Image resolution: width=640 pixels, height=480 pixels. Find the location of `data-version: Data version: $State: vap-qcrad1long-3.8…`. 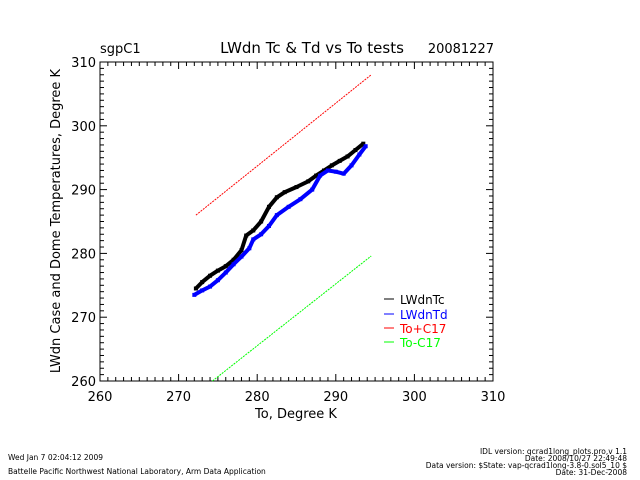

data-version: Data version: $State: vap-qcrad1long-3.8… is located at coordinates (527, 465).